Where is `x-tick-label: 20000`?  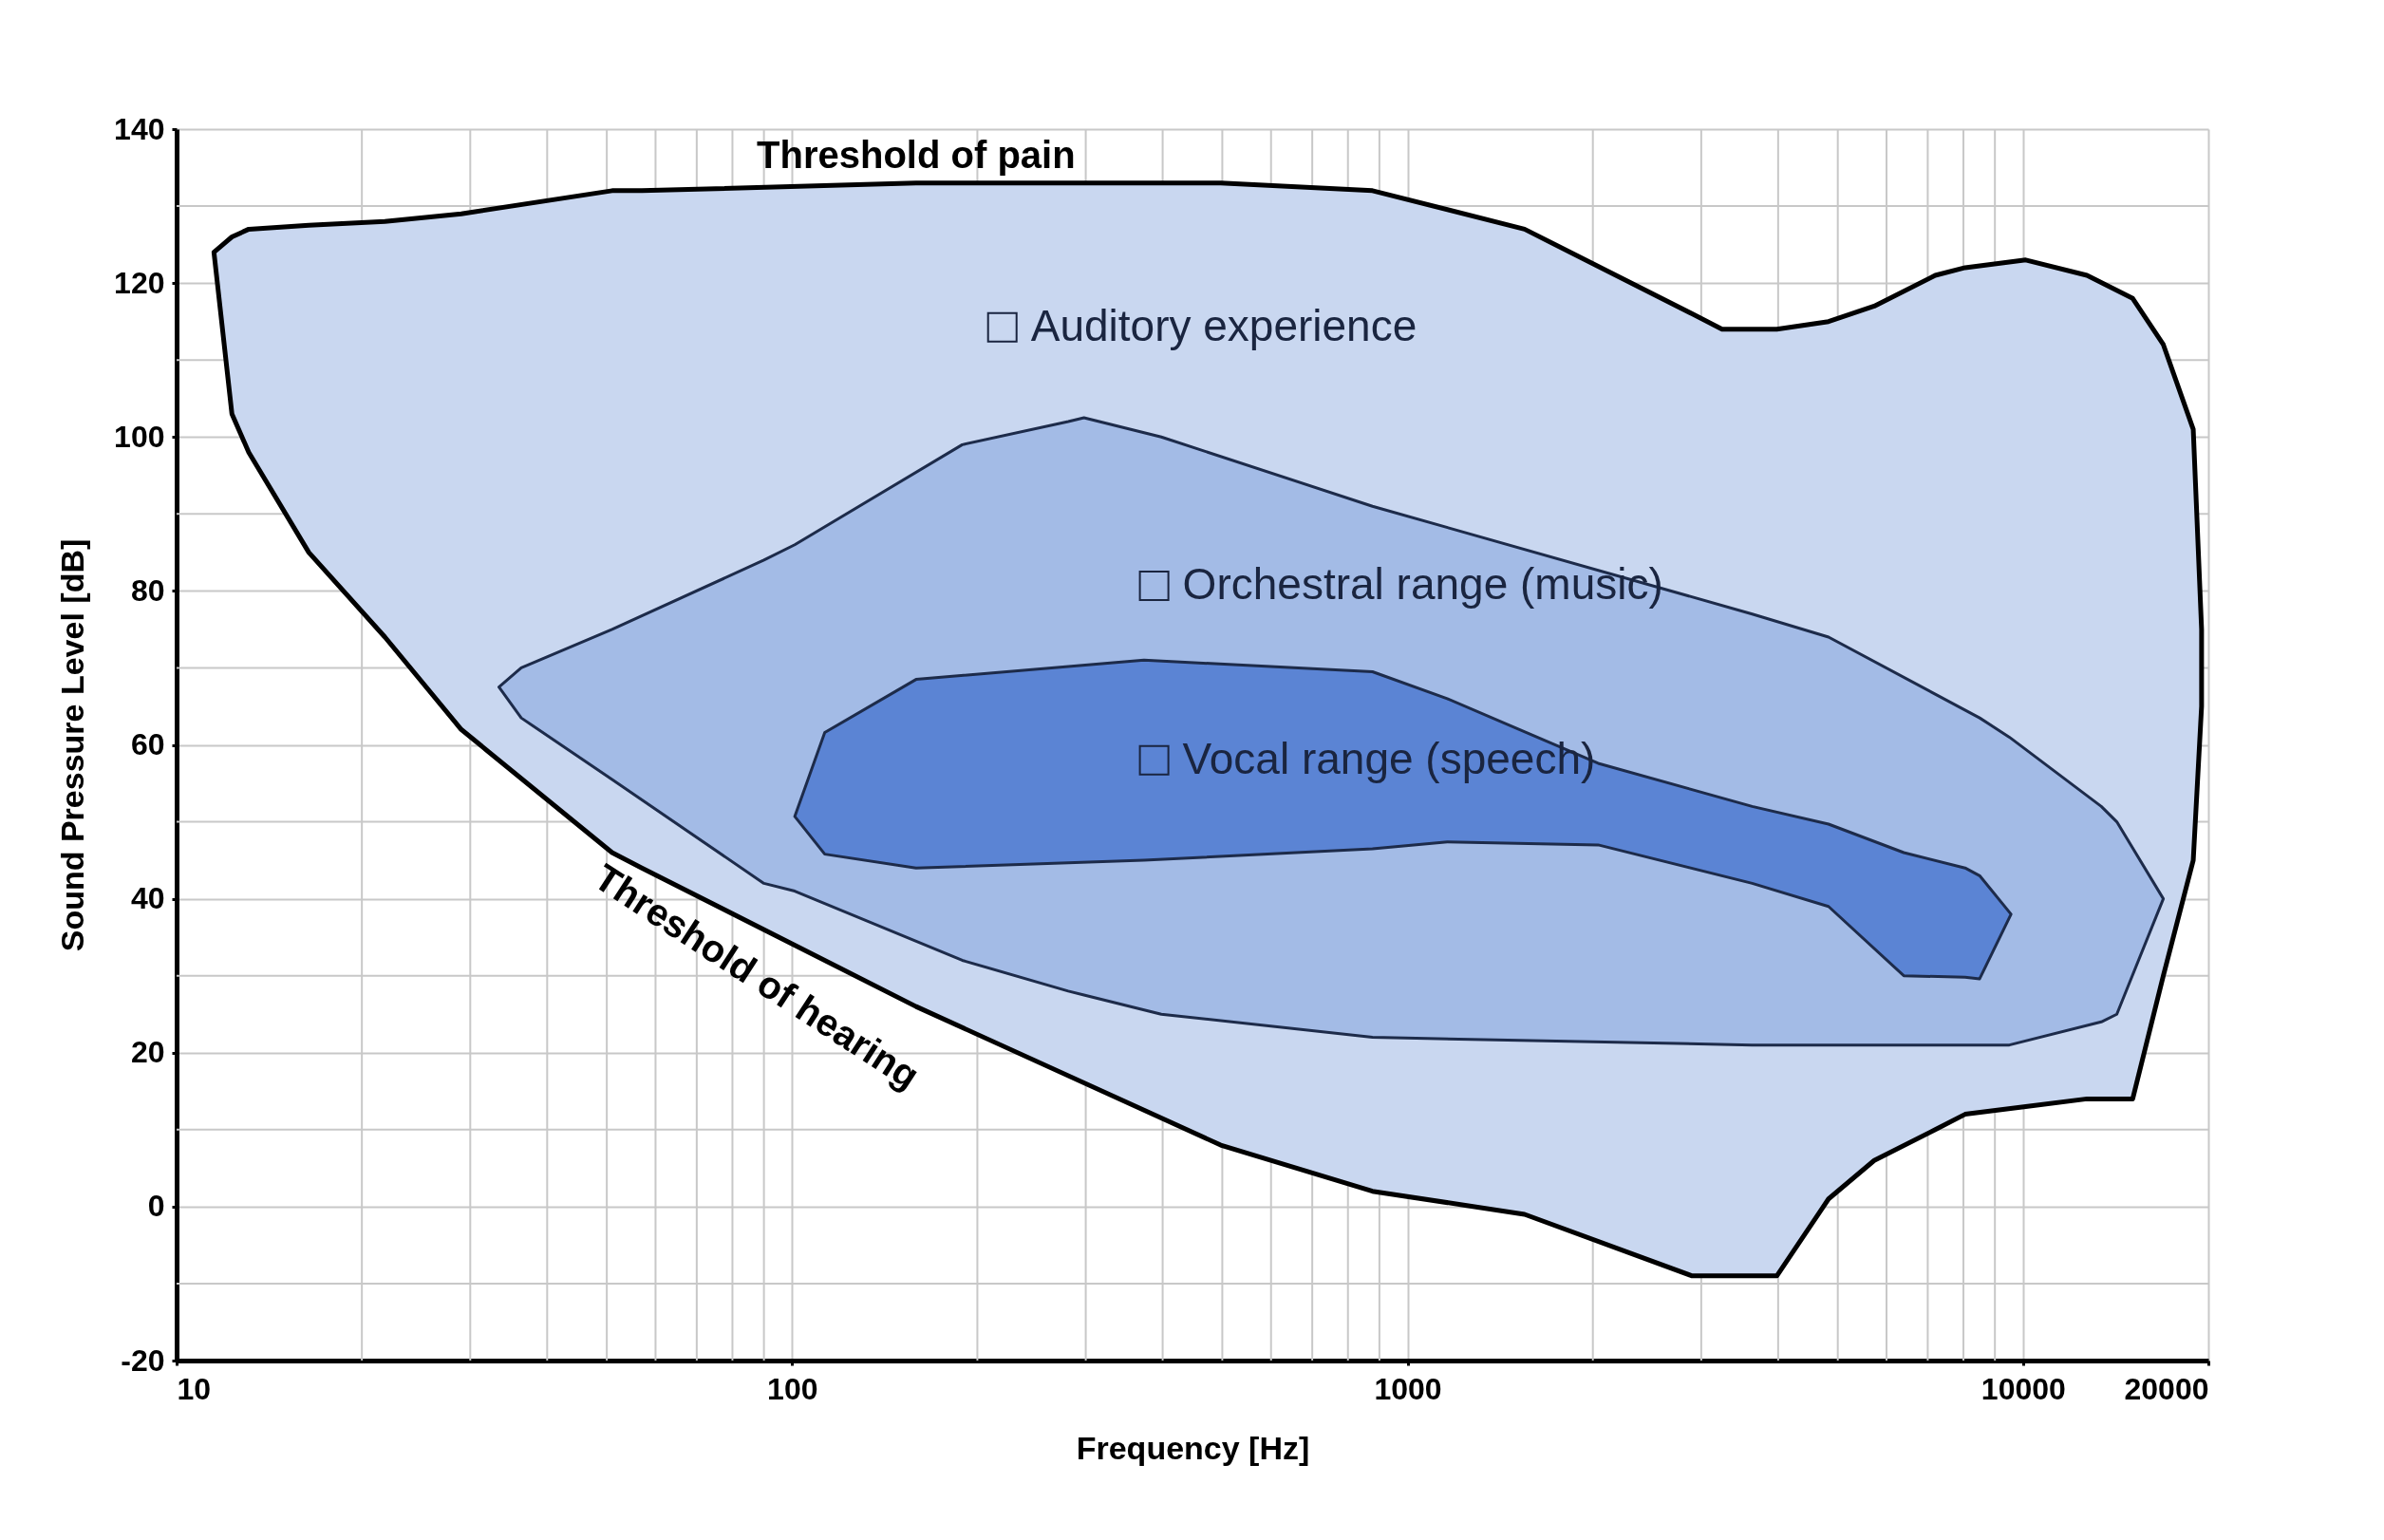
x-tick-label: 20000 is located at coordinates (2166, 1389).